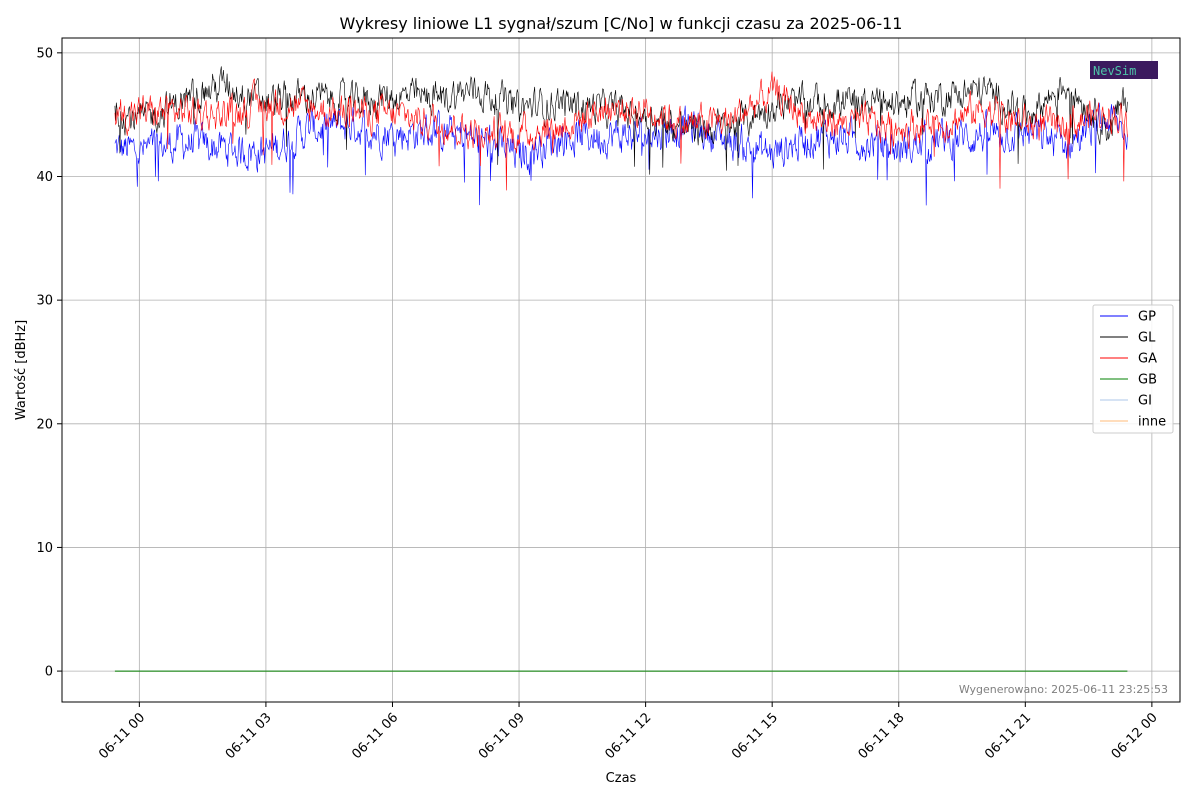 The width and height of the screenshot is (1200, 800). What do you see at coordinates (1147, 338) in the screenshot?
I see `legend-label-gl: GL` at bounding box center [1147, 338].